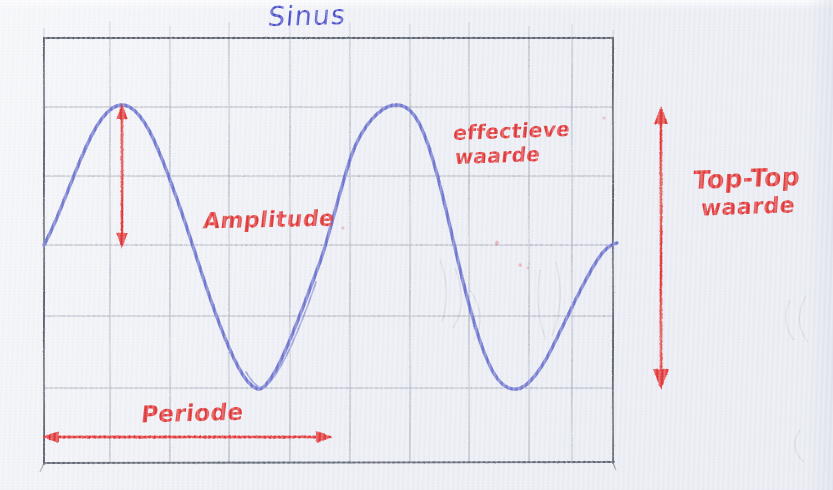 This screenshot has width=833, height=490. What do you see at coordinates (268, 220) in the screenshot?
I see `amplitude-label: Amplitude` at bounding box center [268, 220].